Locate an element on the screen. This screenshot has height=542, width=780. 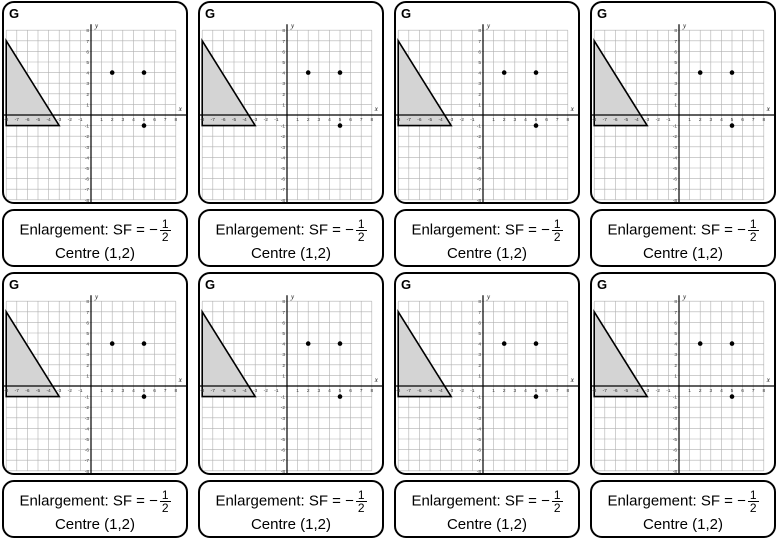
y-tick-label: 3 is located at coordinates (479, 355).